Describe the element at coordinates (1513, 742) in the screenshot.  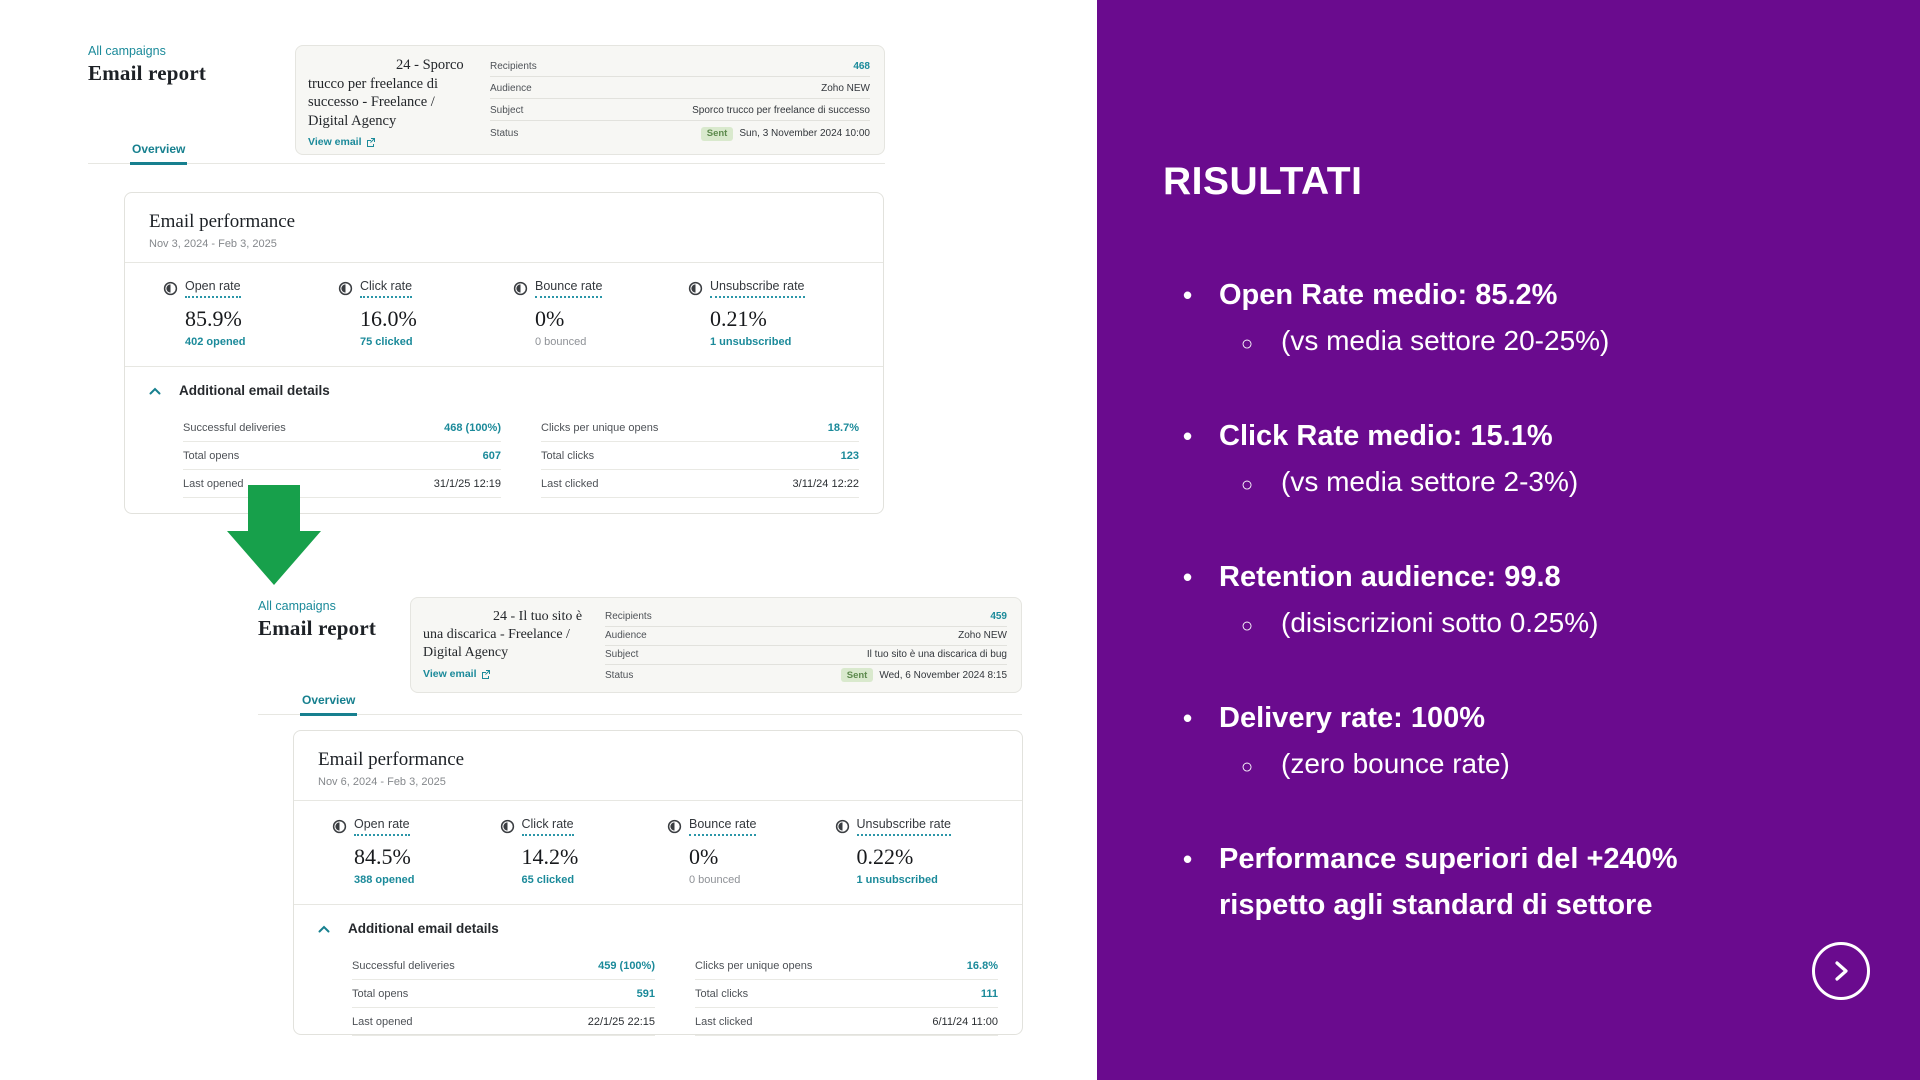
I see `result-delivery: • Delivery rate: 100% ○ (zero bounce rate)` at that location.